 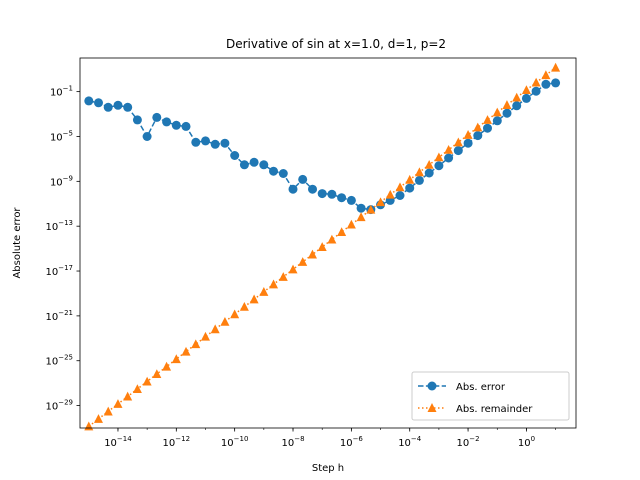 What do you see at coordinates (352, 442) in the screenshot?
I see `x-tick-label: 10⁻⁶` at bounding box center [352, 442].